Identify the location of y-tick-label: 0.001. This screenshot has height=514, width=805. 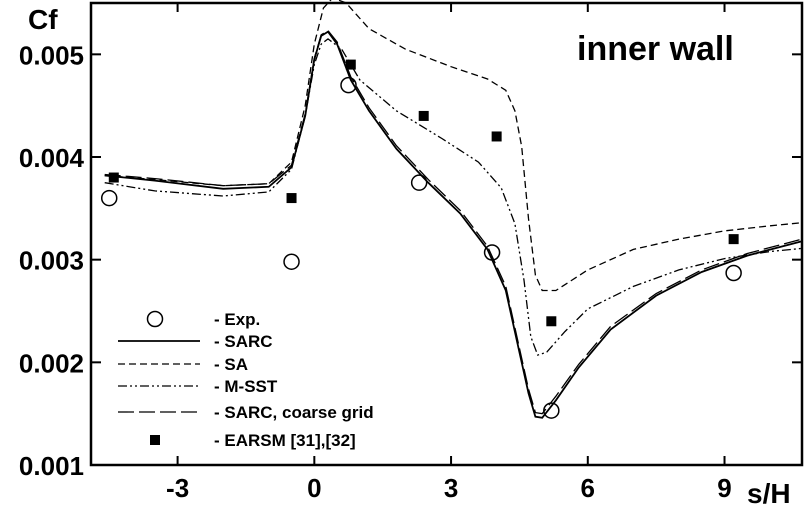
(51, 466).